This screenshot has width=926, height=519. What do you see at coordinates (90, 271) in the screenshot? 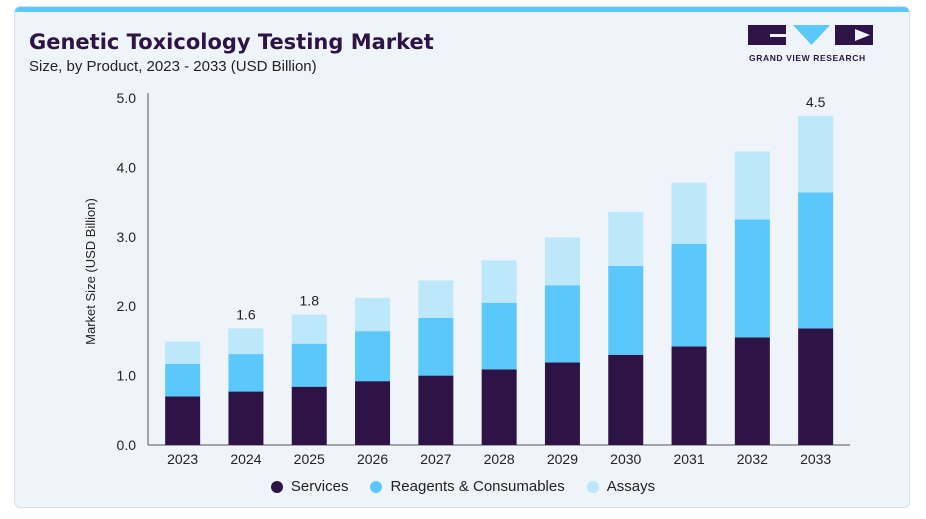
I see `y-axis-title: Market Size (USD Billion)` at bounding box center [90, 271].